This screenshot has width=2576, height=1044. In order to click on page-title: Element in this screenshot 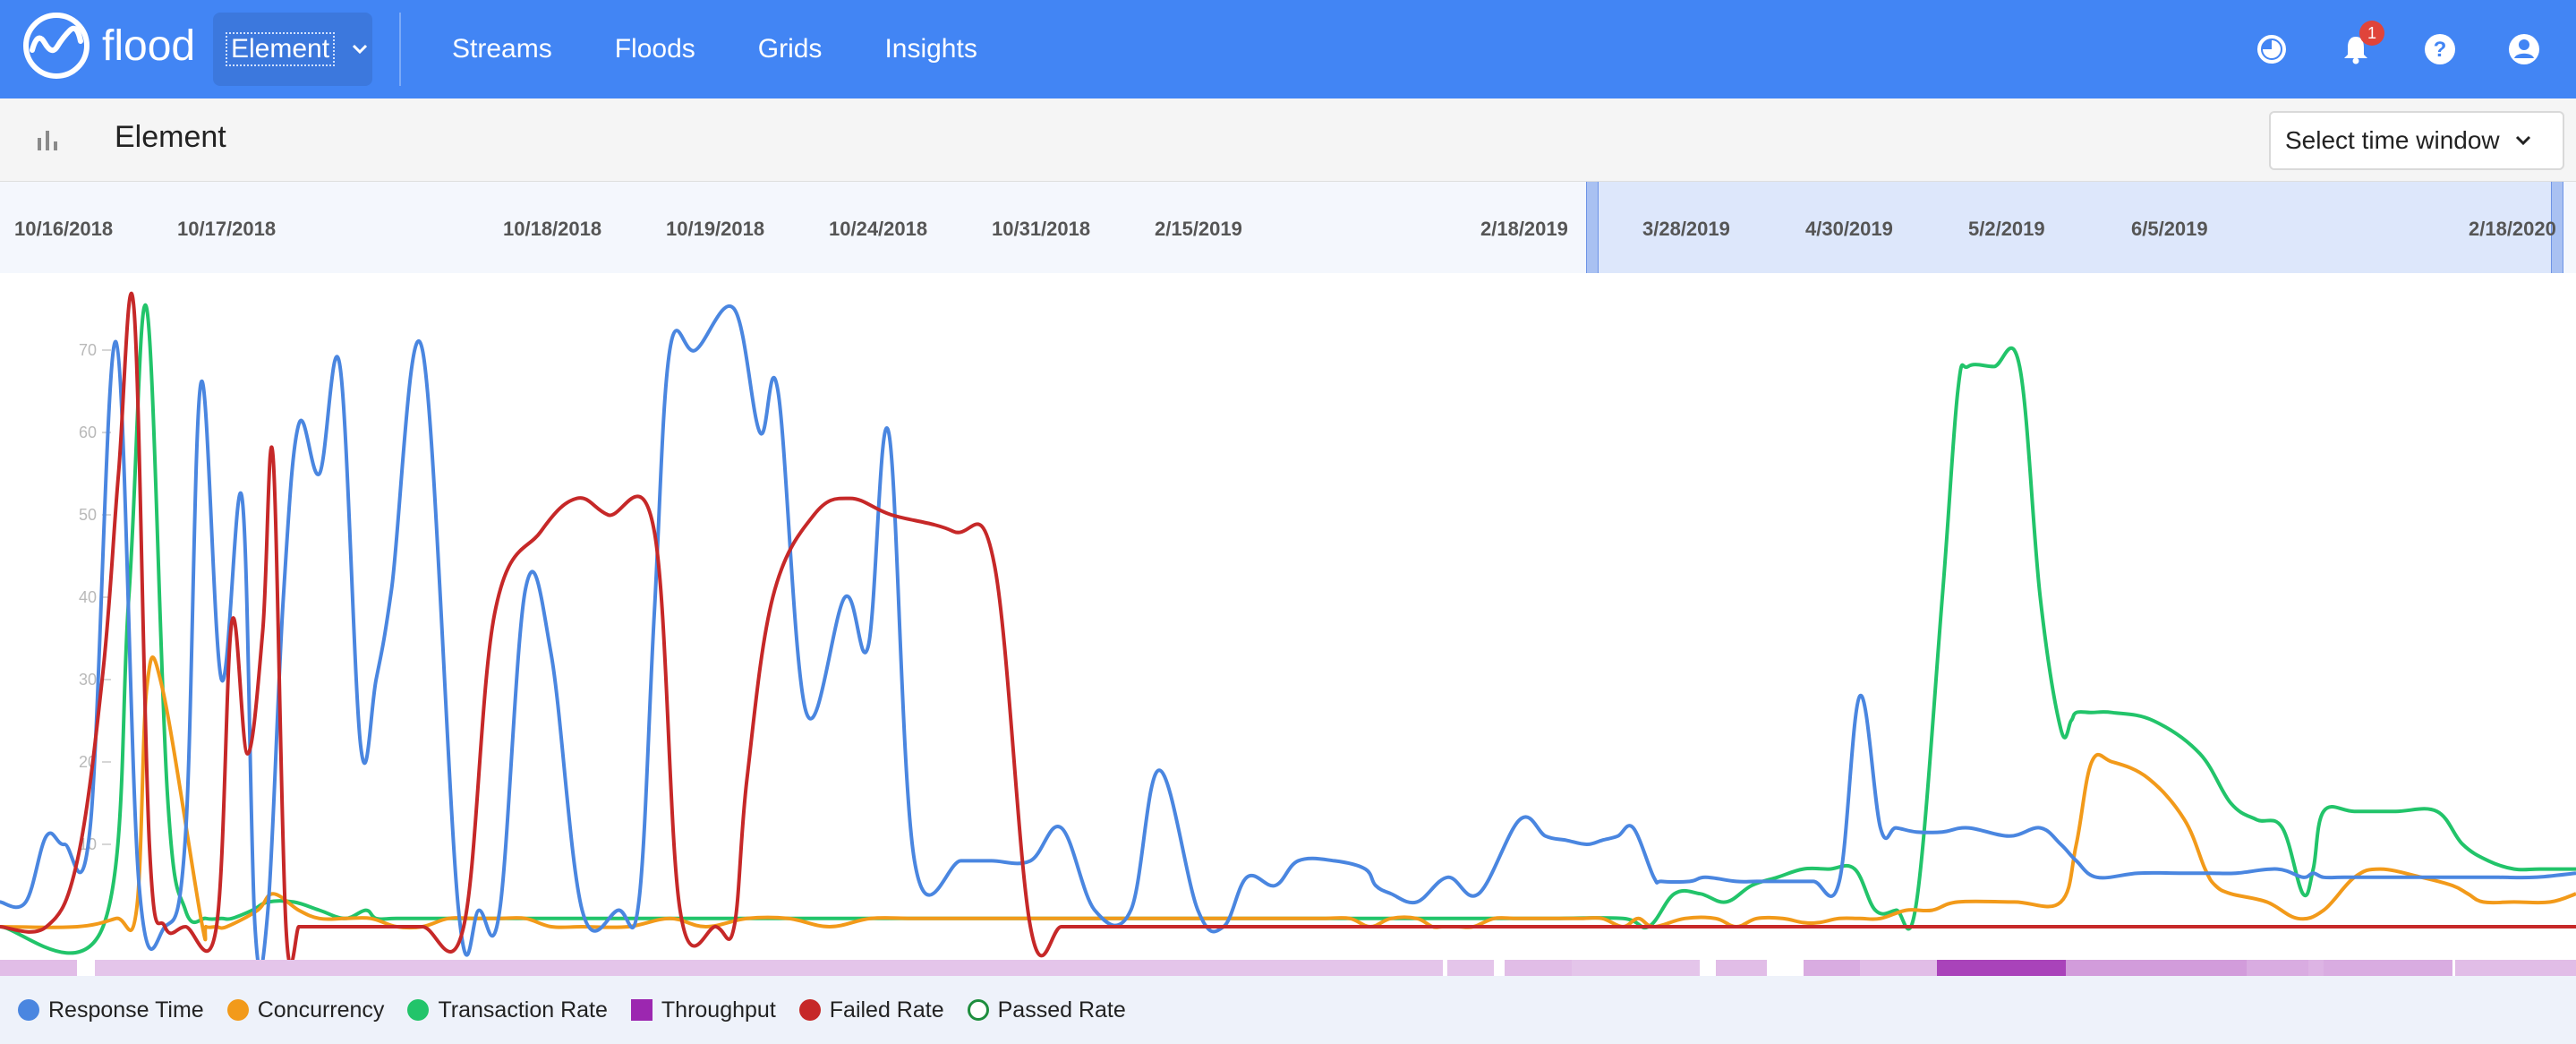, I will do `click(170, 137)`.